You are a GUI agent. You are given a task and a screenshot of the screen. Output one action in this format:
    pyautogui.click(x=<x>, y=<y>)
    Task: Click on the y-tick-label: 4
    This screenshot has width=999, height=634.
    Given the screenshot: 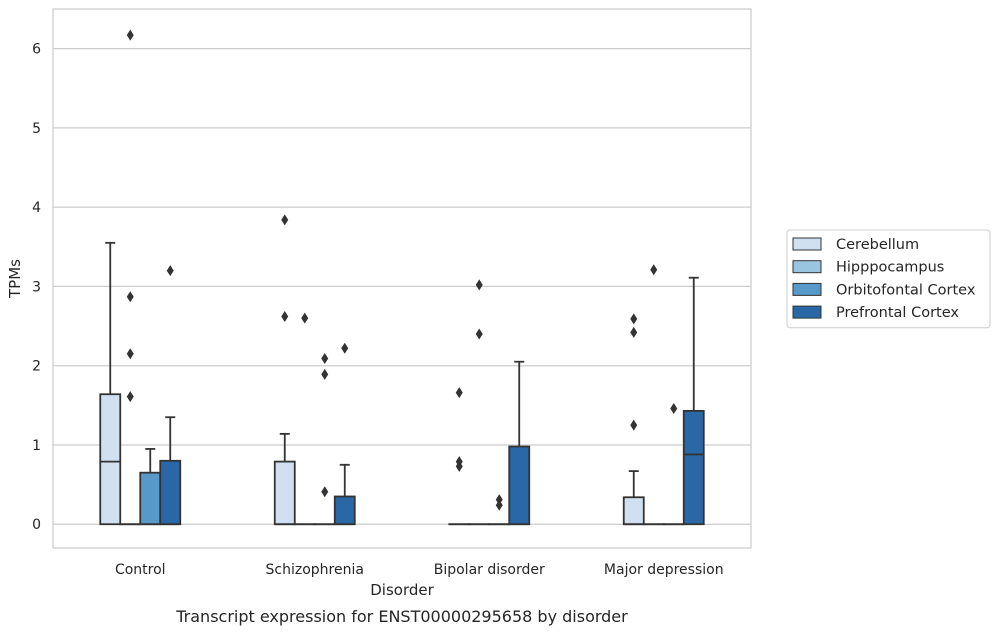 What is the action you would take?
    pyautogui.click(x=36, y=208)
    